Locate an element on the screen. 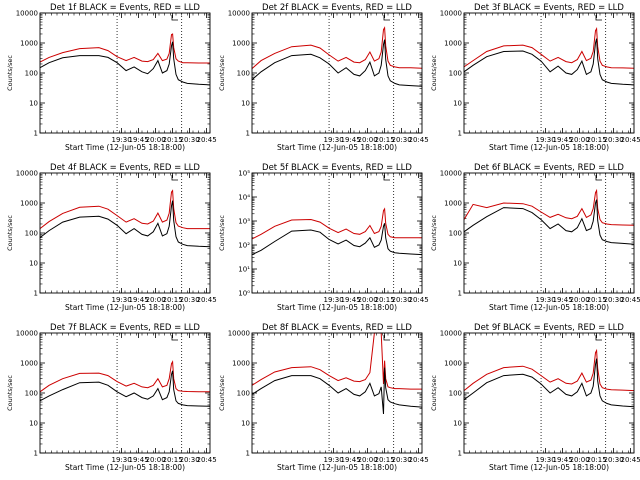  y-tick-label: 10⁰ is located at coordinates (244, 294).